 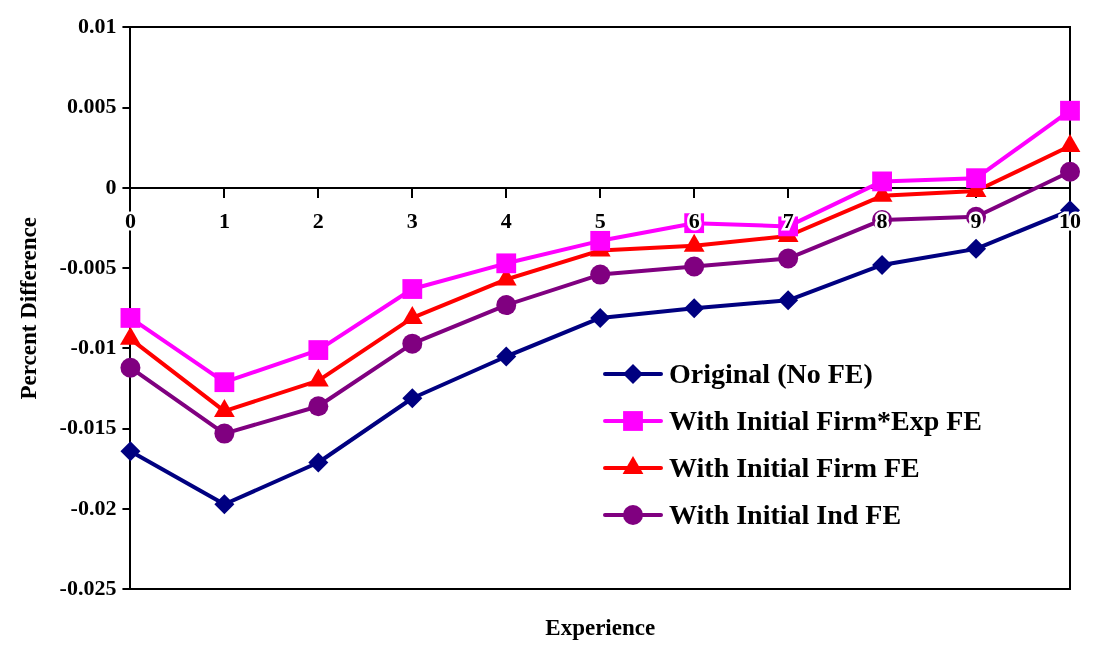 What do you see at coordinates (111, 186) in the screenshot?
I see `y-tick-label: 0` at bounding box center [111, 186].